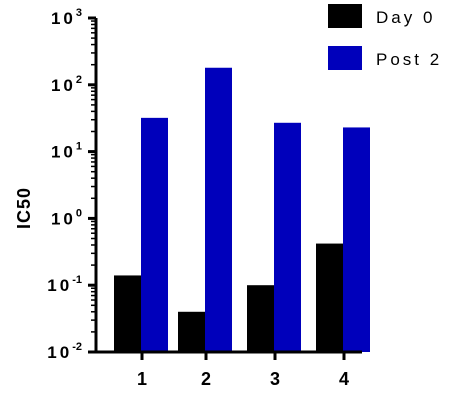 Image resolution: width=452 pixels, height=396 pixels. What do you see at coordinates (409, 59) in the screenshot?
I see `legend-label: Post 2` at bounding box center [409, 59].